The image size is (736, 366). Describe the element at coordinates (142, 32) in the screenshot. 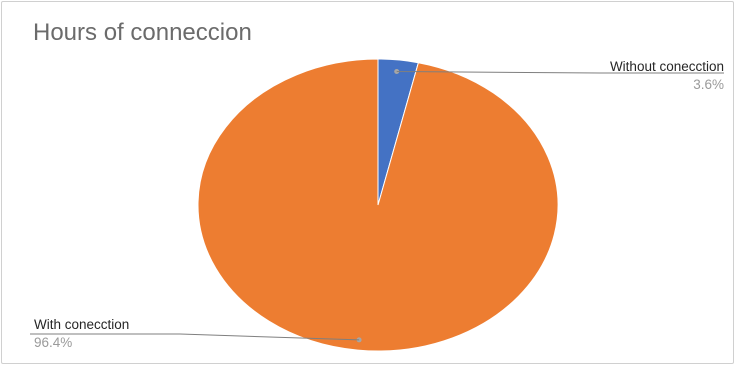

I see `chart-title: Hours of conneccion` at that location.